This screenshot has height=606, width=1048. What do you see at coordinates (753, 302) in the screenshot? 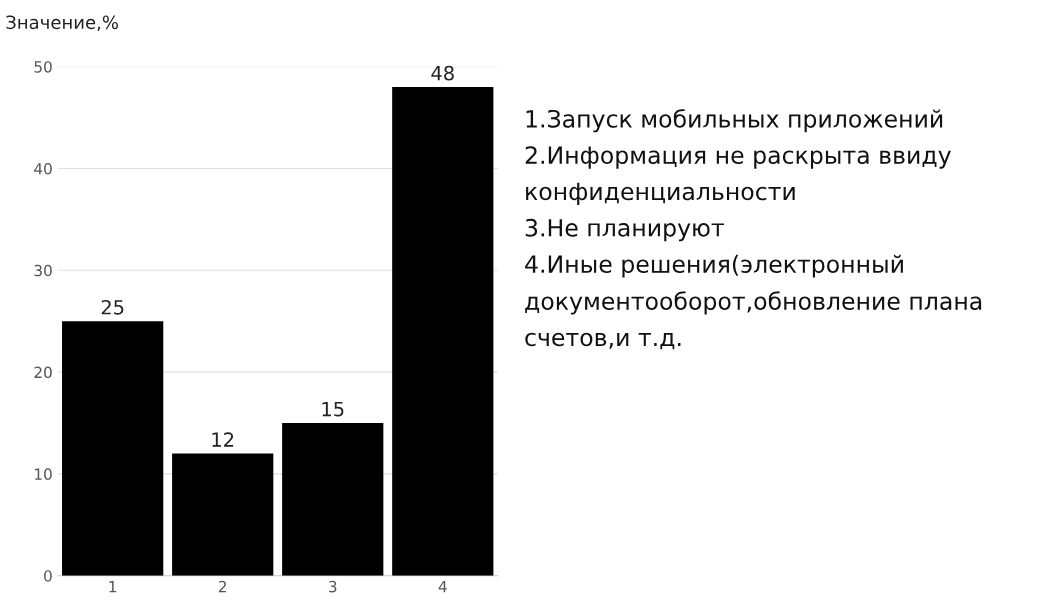
I see `text: 4.Иные решения(электронный документооборот,обновление плана счетов,и т.д.` at bounding box center [753, 302].